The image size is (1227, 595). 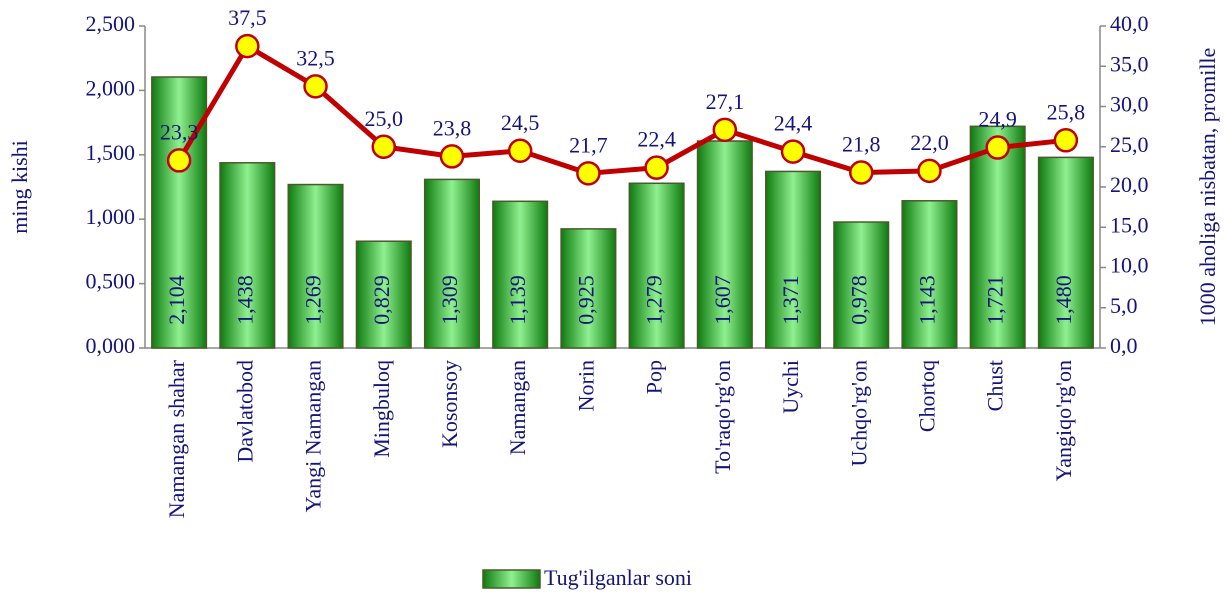 What do you see at coordinates (793, 123) in the screenshot?
I see `line-value-label: 24,4` at bounding box center [793, 123].